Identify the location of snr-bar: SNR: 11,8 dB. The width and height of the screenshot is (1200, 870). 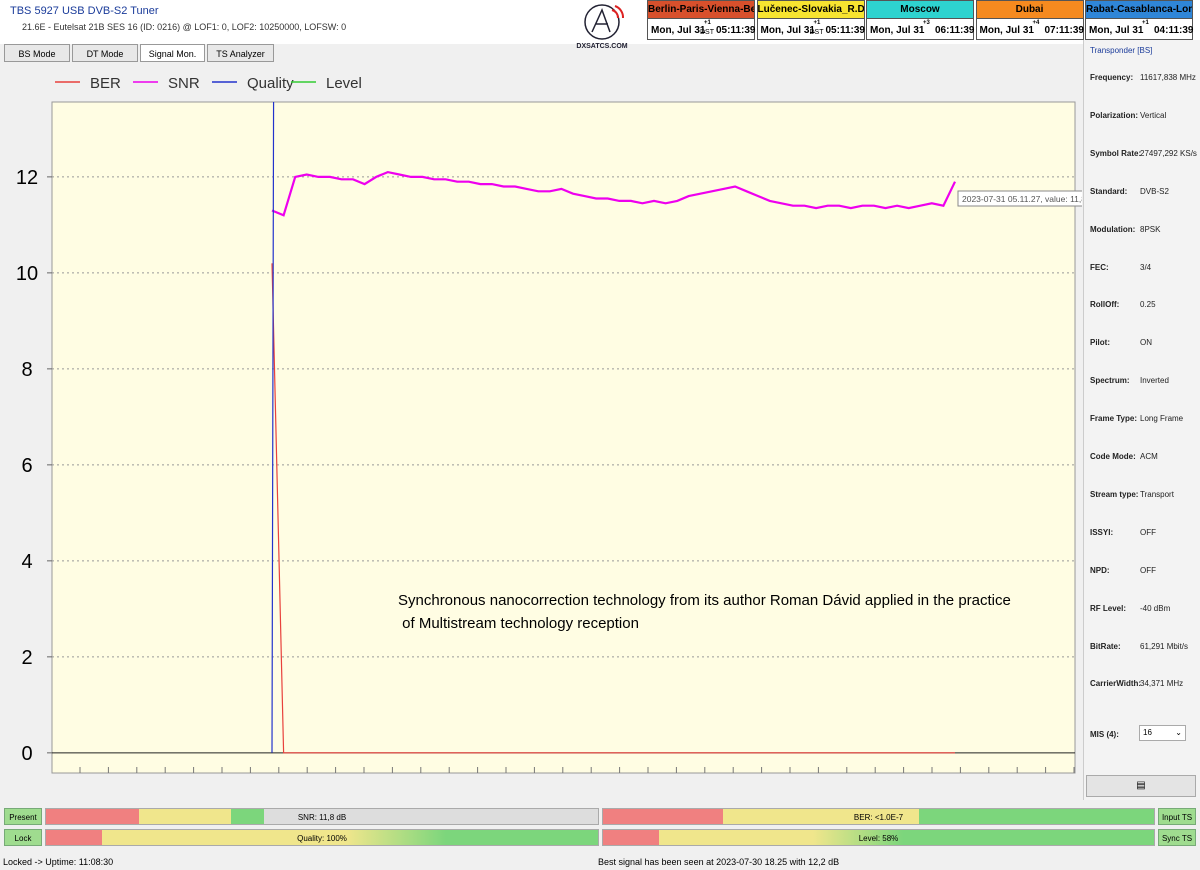
(322, 816).